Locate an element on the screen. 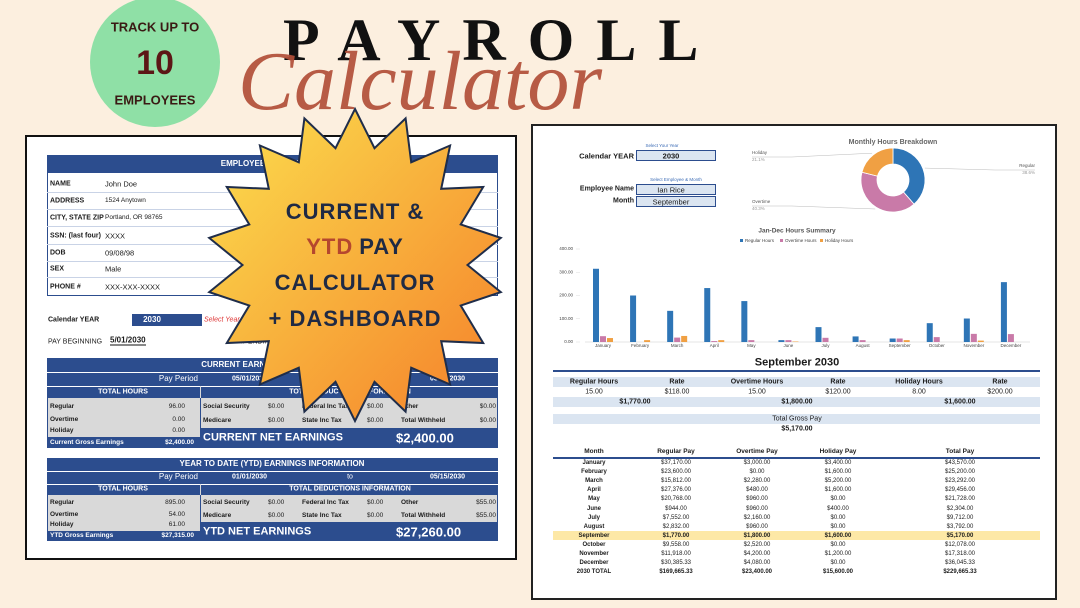 This screenshot has width=1080, height=608. row-label: October is located at coordinates (594, 544).